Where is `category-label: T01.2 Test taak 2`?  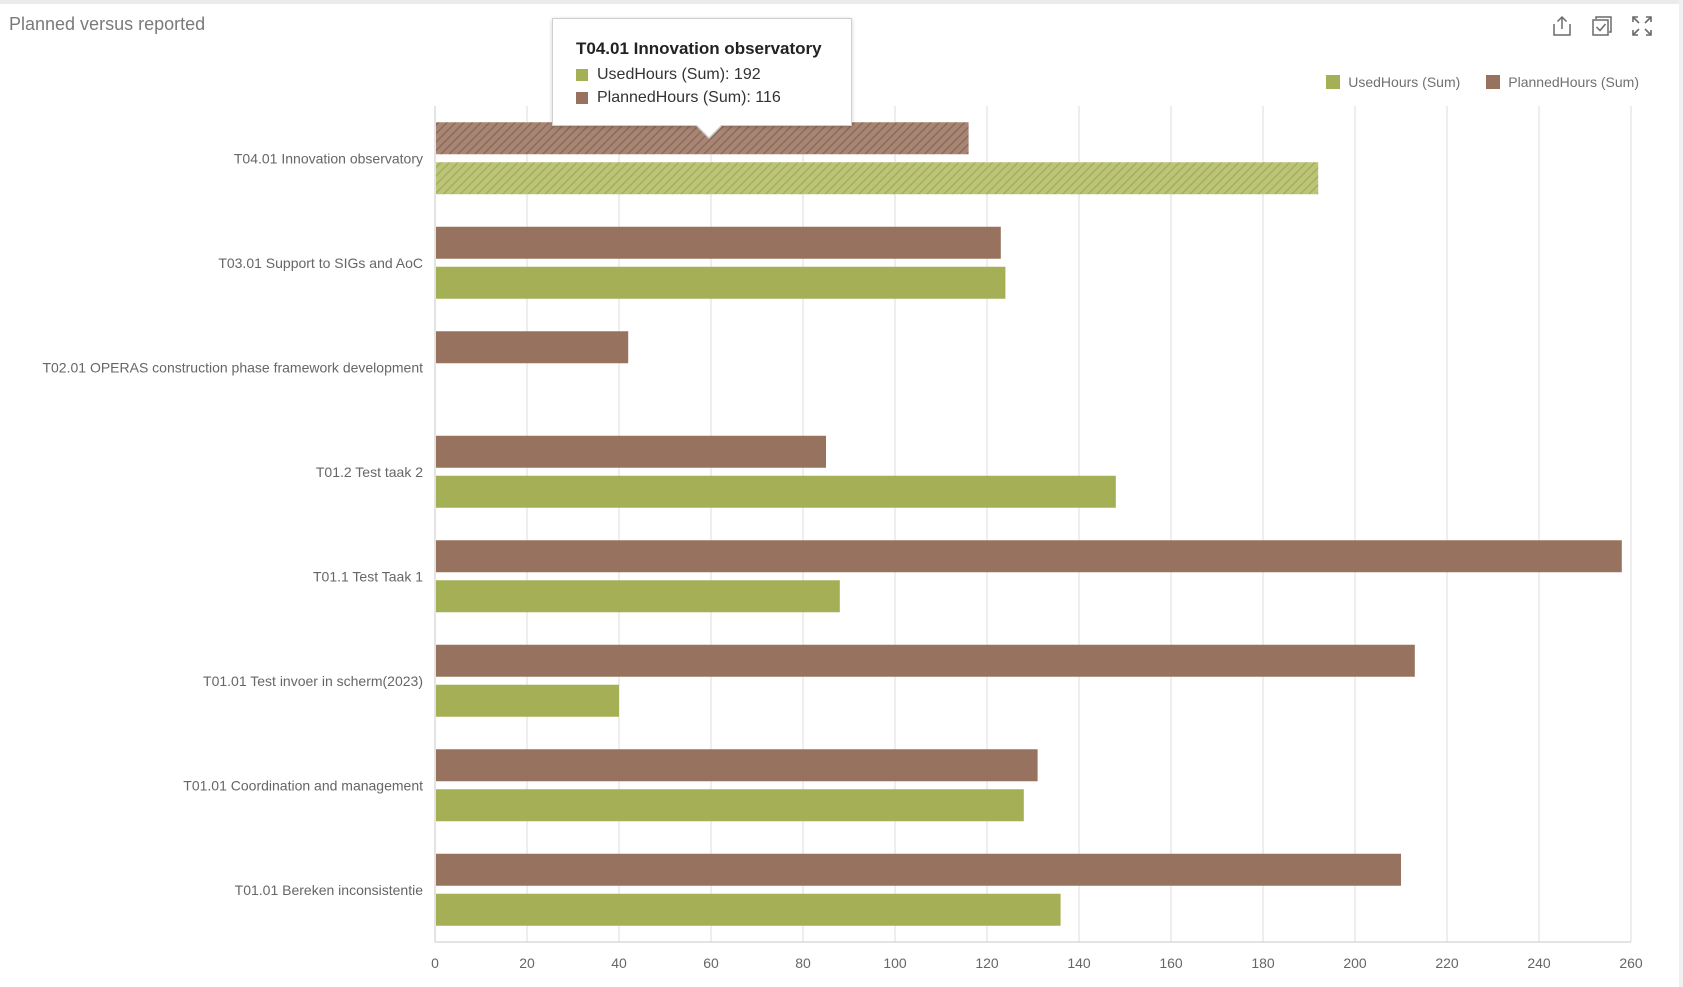 category-label: T01.2 Test taak 2 is located at coordinates (369, 472).